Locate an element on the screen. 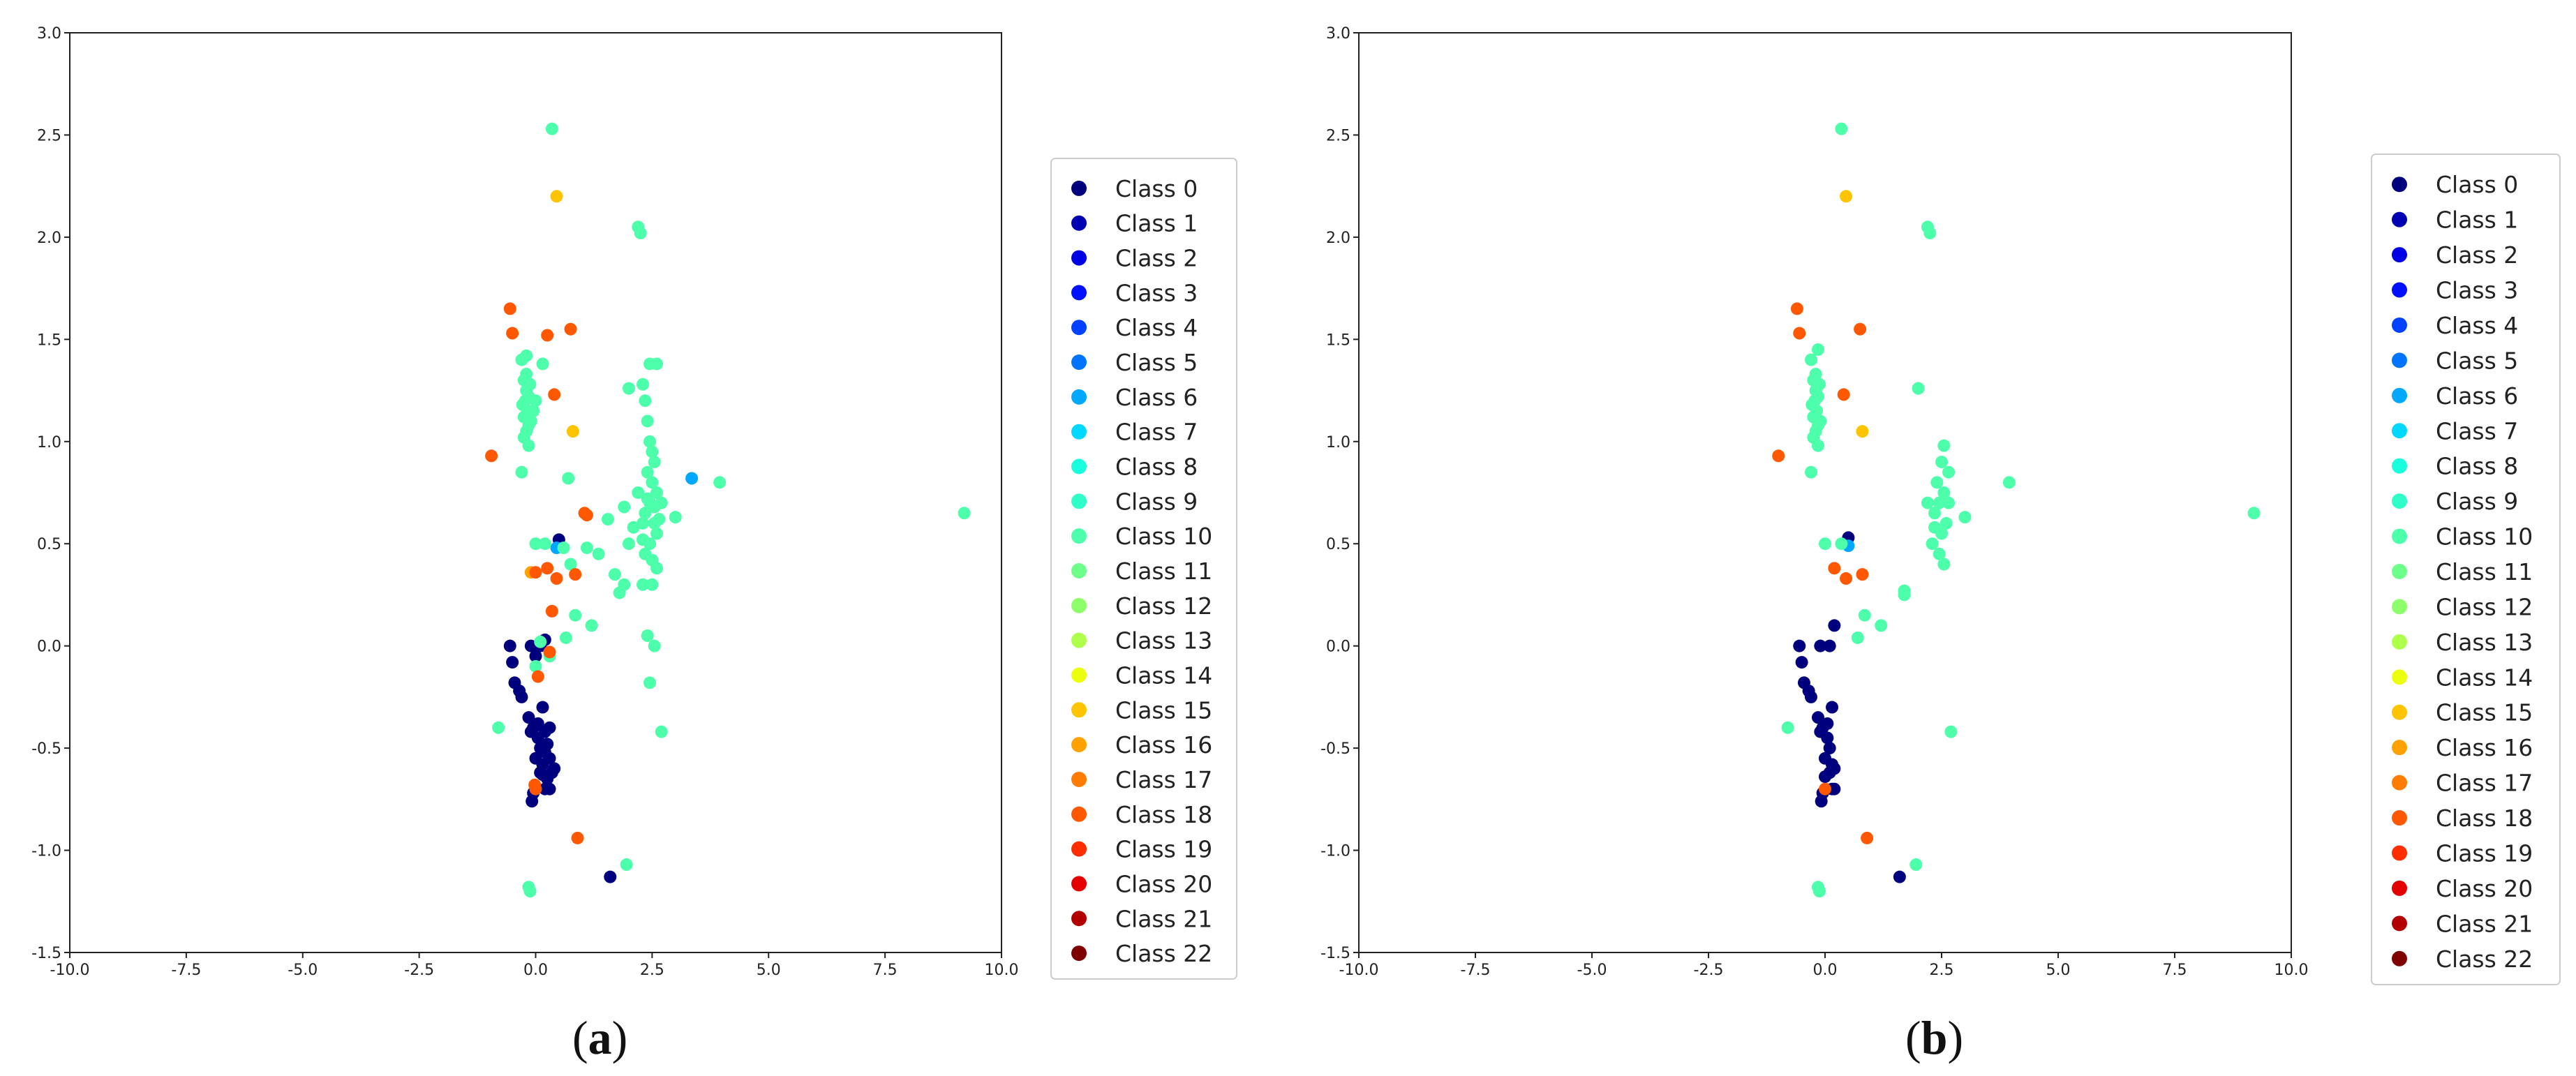 The height and width of the screenshot is (1076, 2576). legend-label: Class 9 is located at coordinates (1156, 501).